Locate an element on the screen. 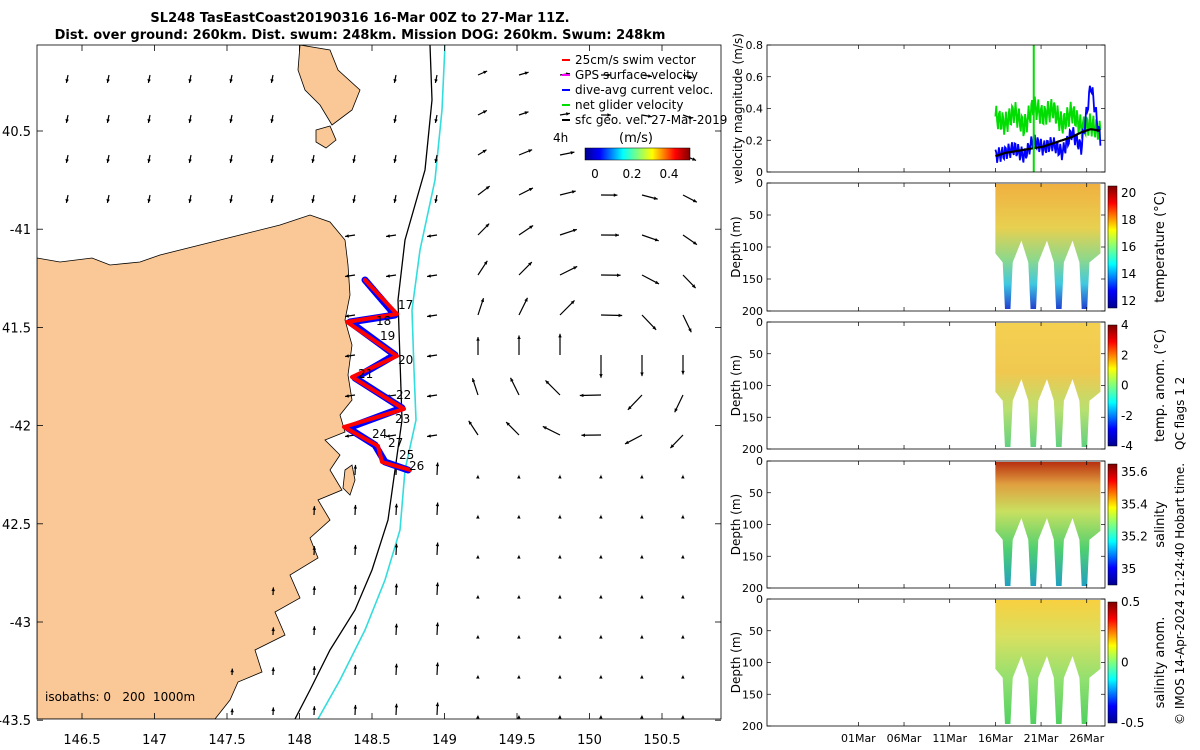  track-day-label: 20 is located at coordinates (405, 360).